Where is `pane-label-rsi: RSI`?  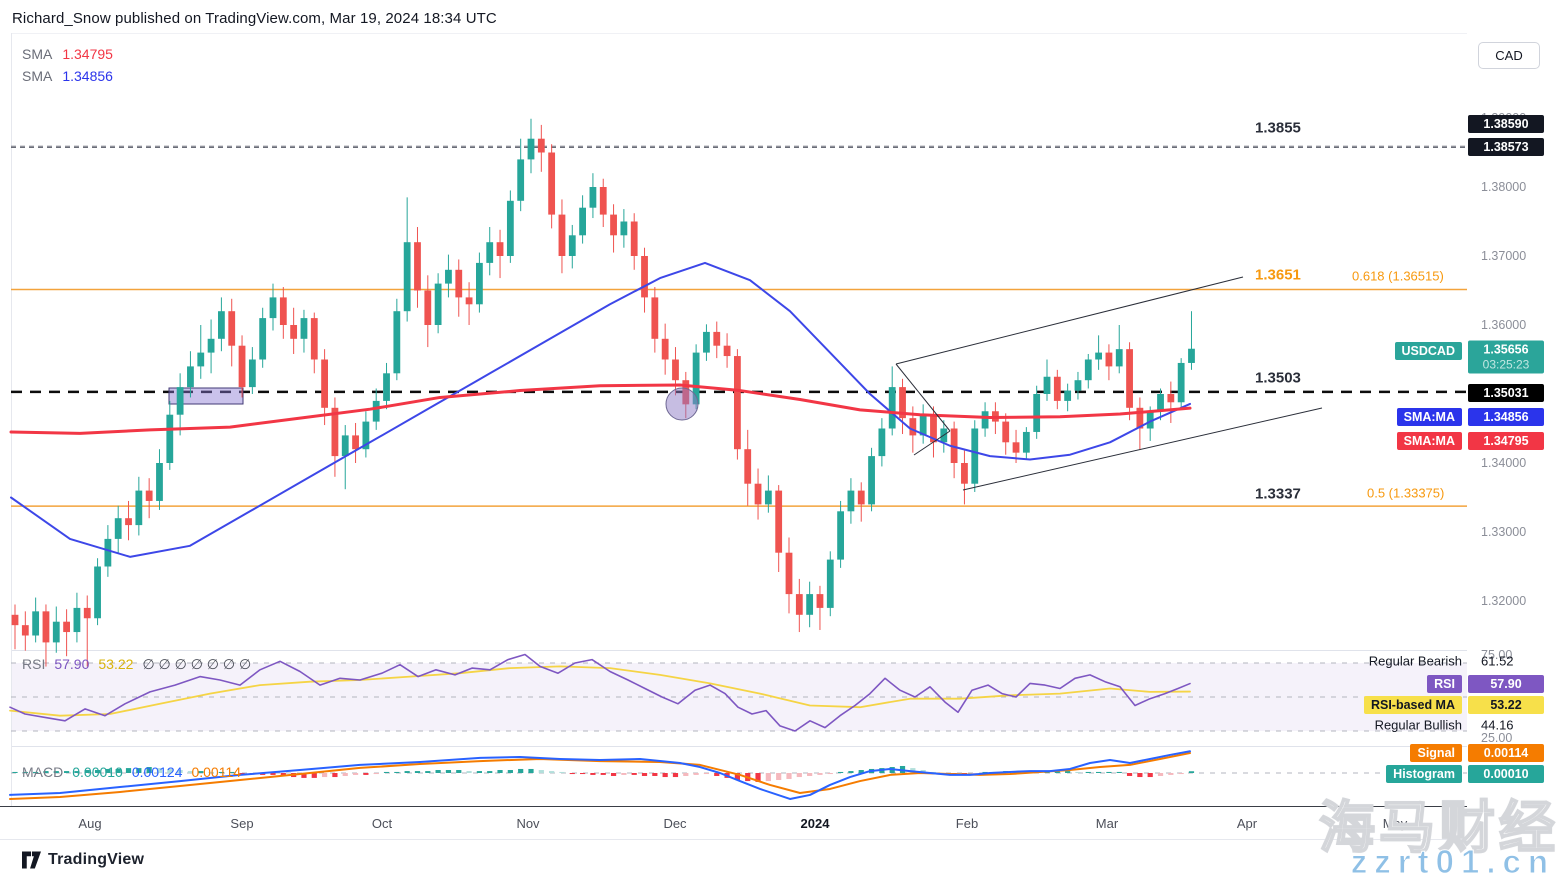 pane-label-rsi: RSI is located at coordinates (1444, 684).